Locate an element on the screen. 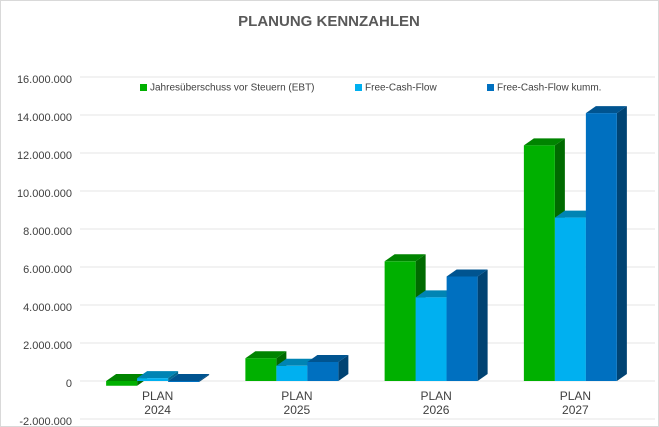 The width and height of the screenshot is (659, 427). x-tick-label: 2026 is located at coordinates (436, 410).